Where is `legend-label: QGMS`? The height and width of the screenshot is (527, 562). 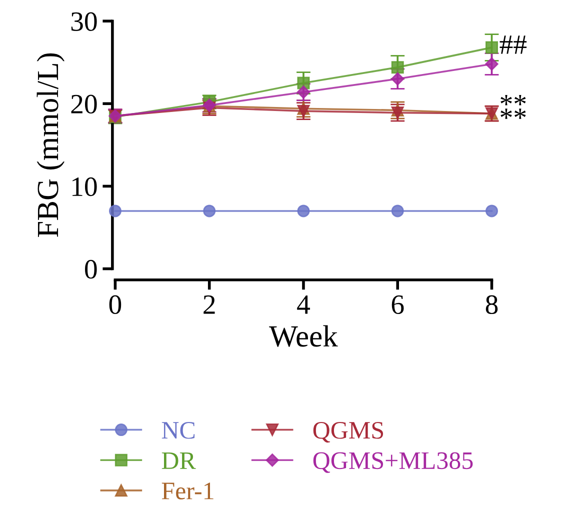
legend-label: QGMS is located at coordinates (348, 432).